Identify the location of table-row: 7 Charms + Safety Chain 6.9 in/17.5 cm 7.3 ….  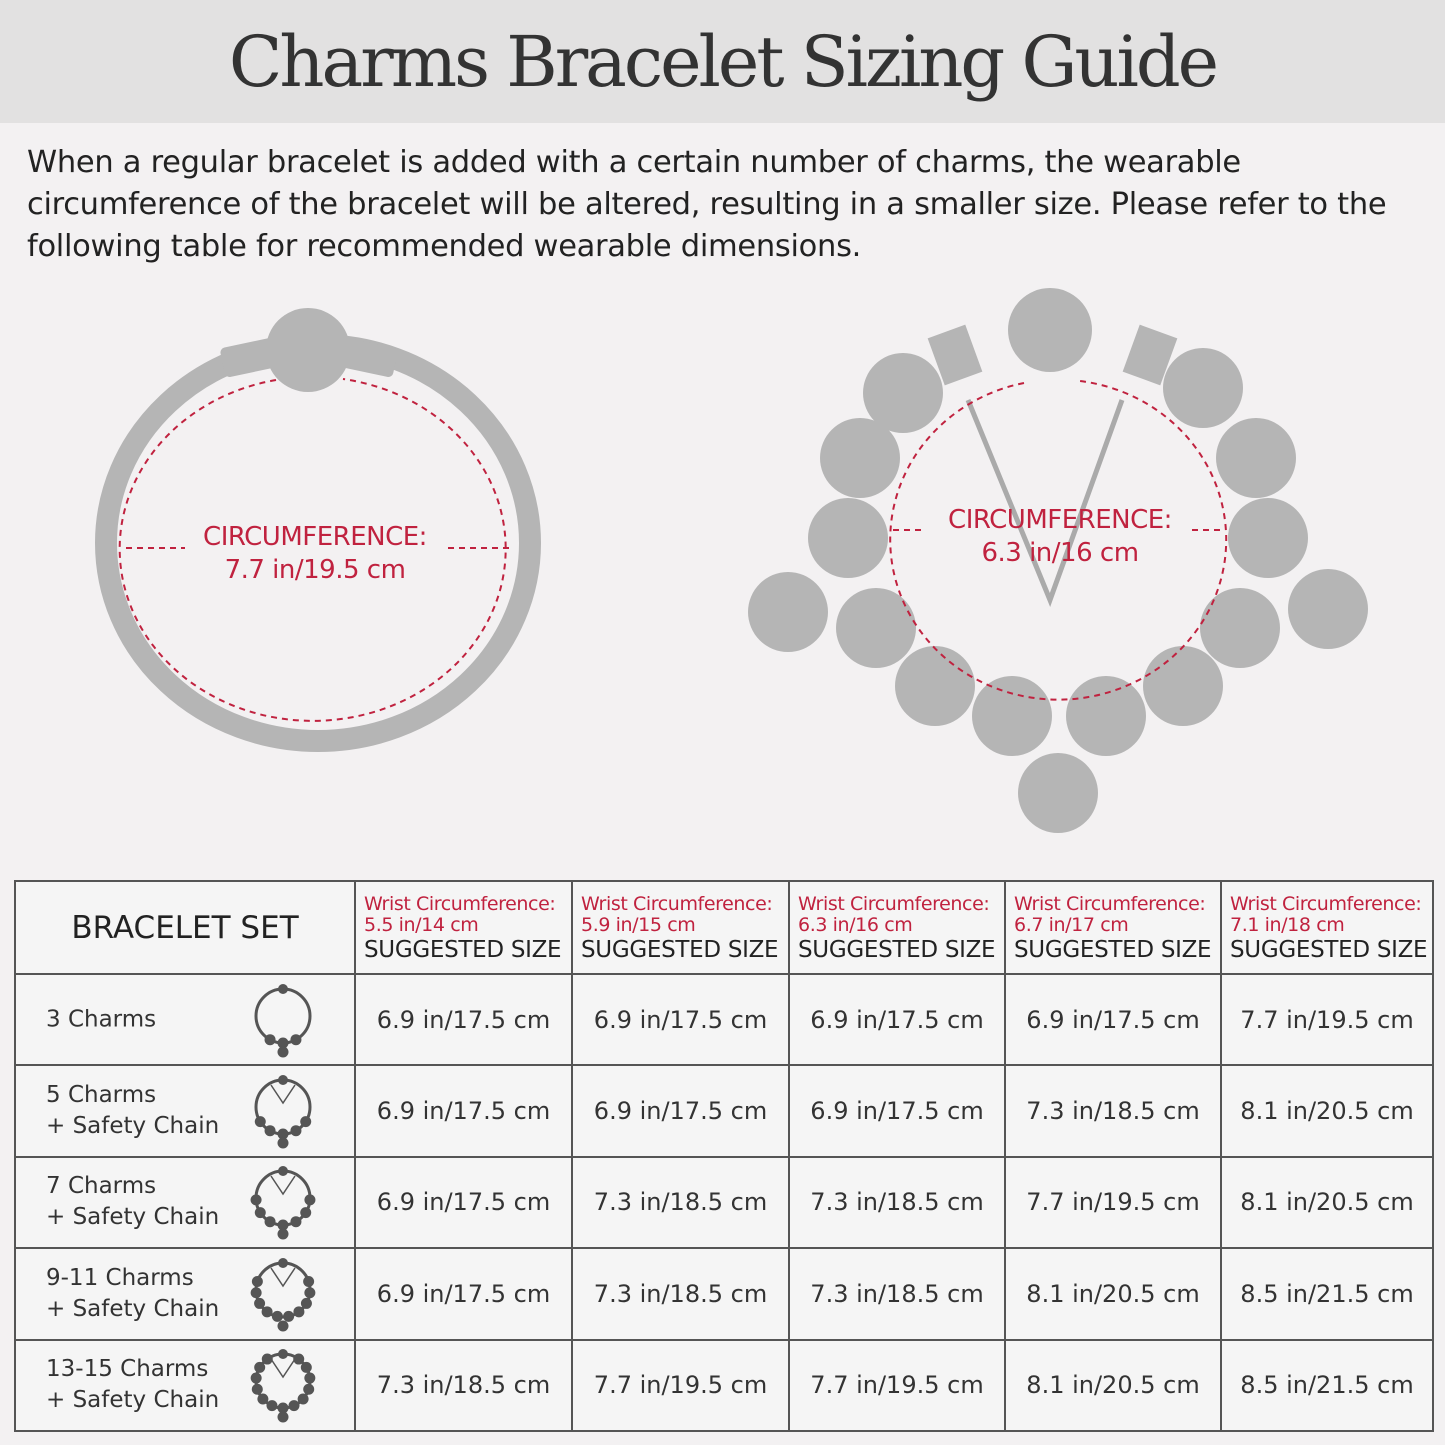
(724, 1202).